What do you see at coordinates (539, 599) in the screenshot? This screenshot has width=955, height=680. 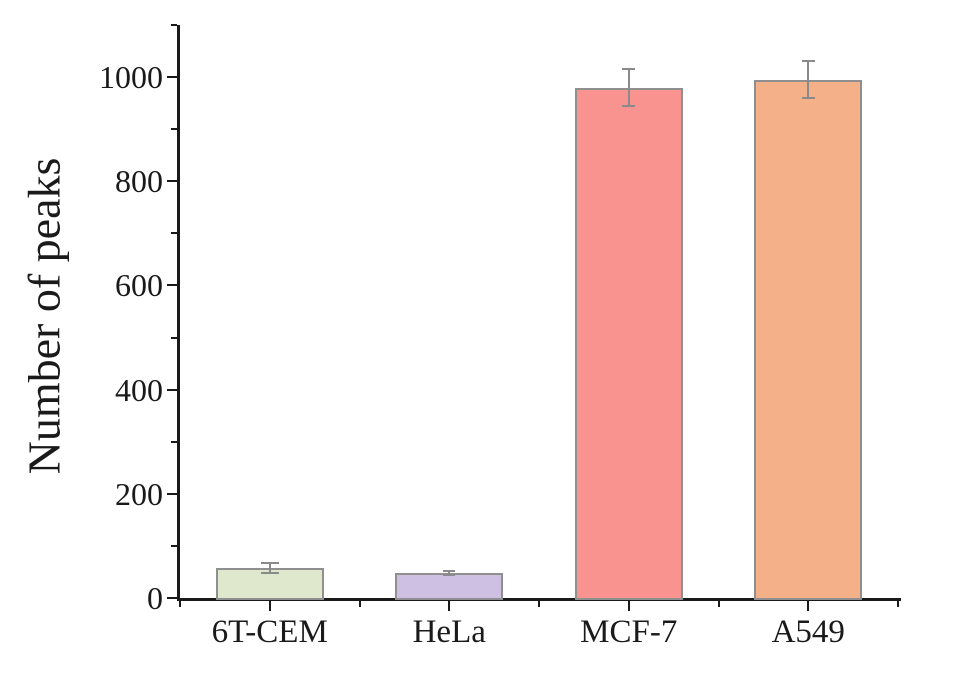 I see `x-axis-line` at bounding box center [539, 599].